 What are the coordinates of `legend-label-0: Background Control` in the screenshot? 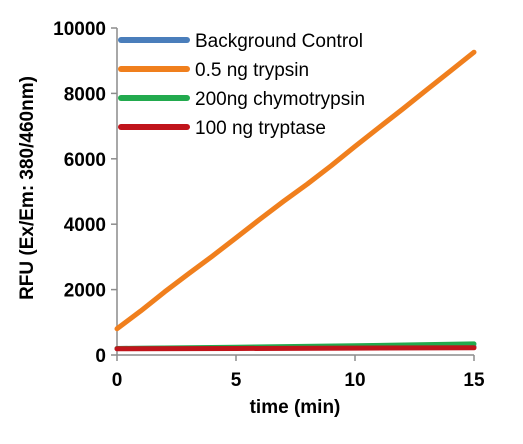 It's located at (279, 41).